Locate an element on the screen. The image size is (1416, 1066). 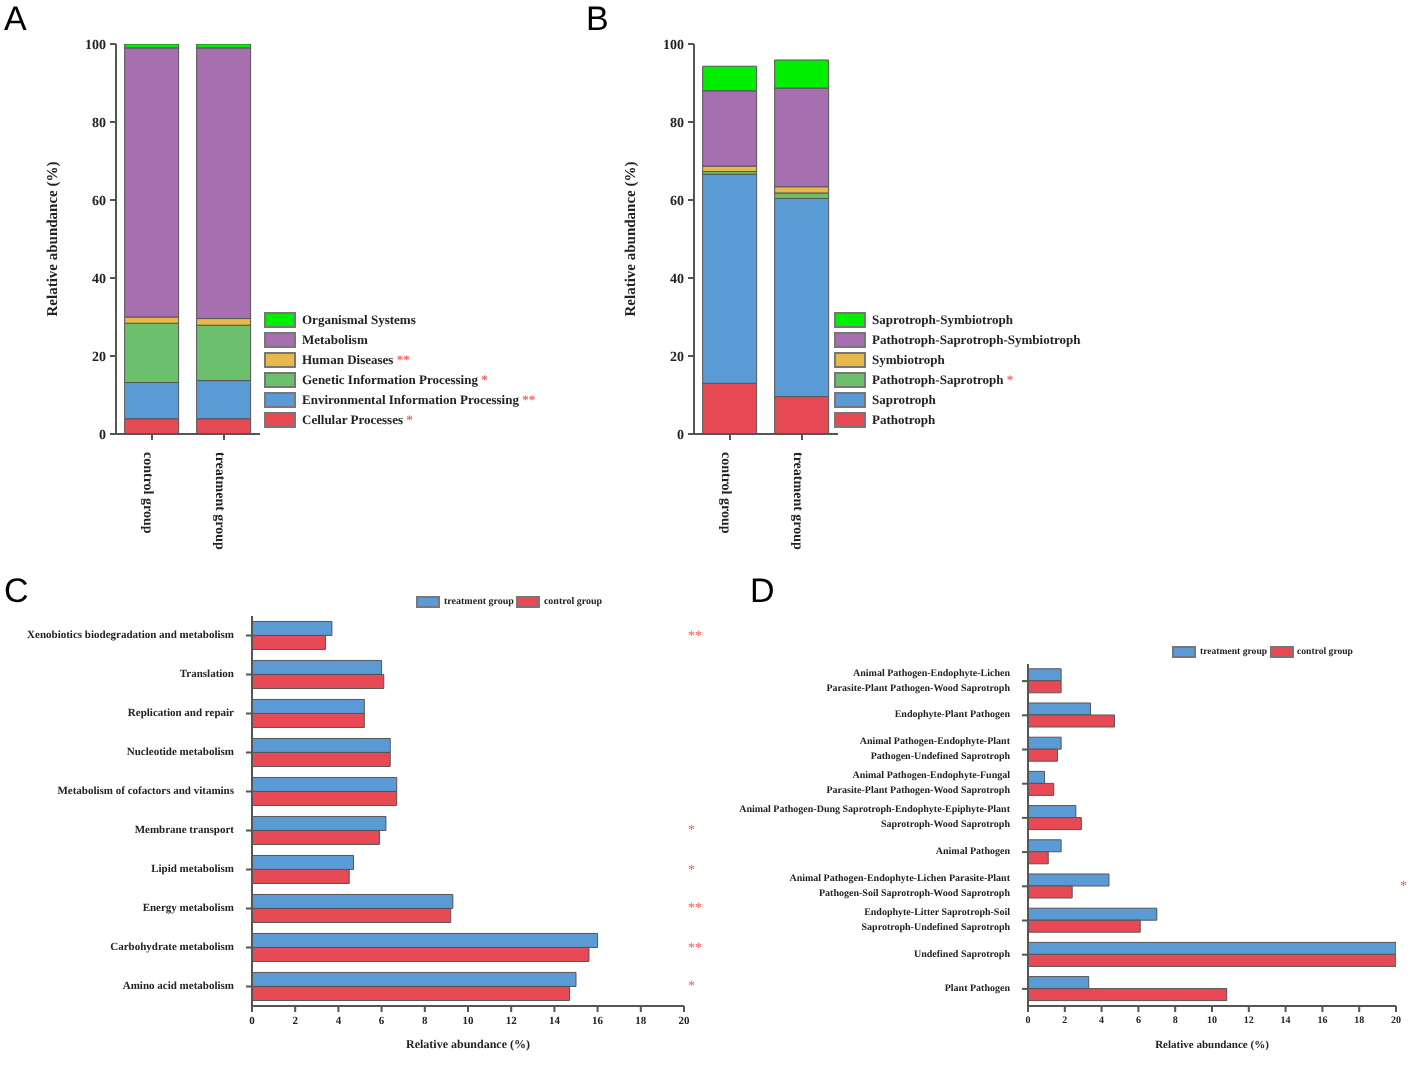
chart-title: C is located at coordinates (16, 592).